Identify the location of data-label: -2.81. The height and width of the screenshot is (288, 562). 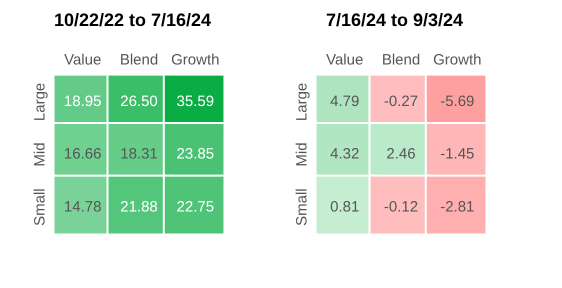
(457, 207).